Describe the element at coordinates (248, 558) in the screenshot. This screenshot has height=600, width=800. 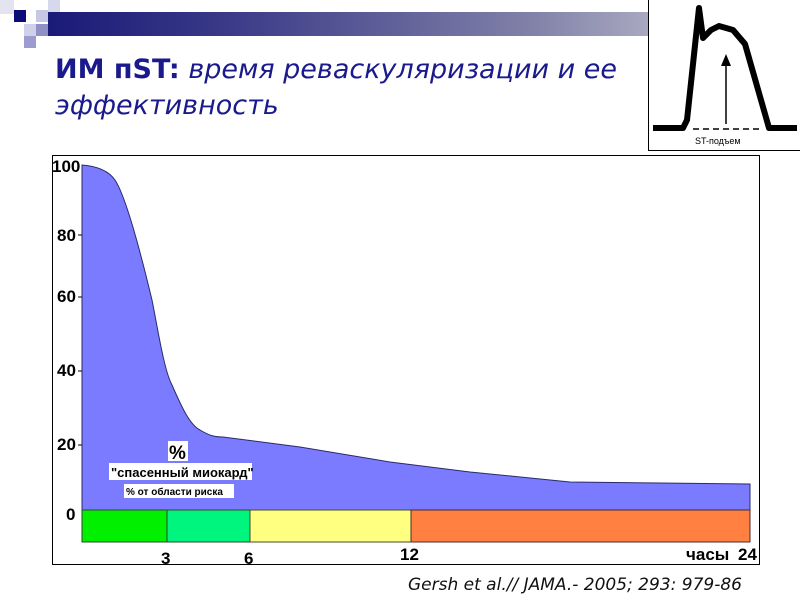
I see `x-tick-6: 6` at that location.